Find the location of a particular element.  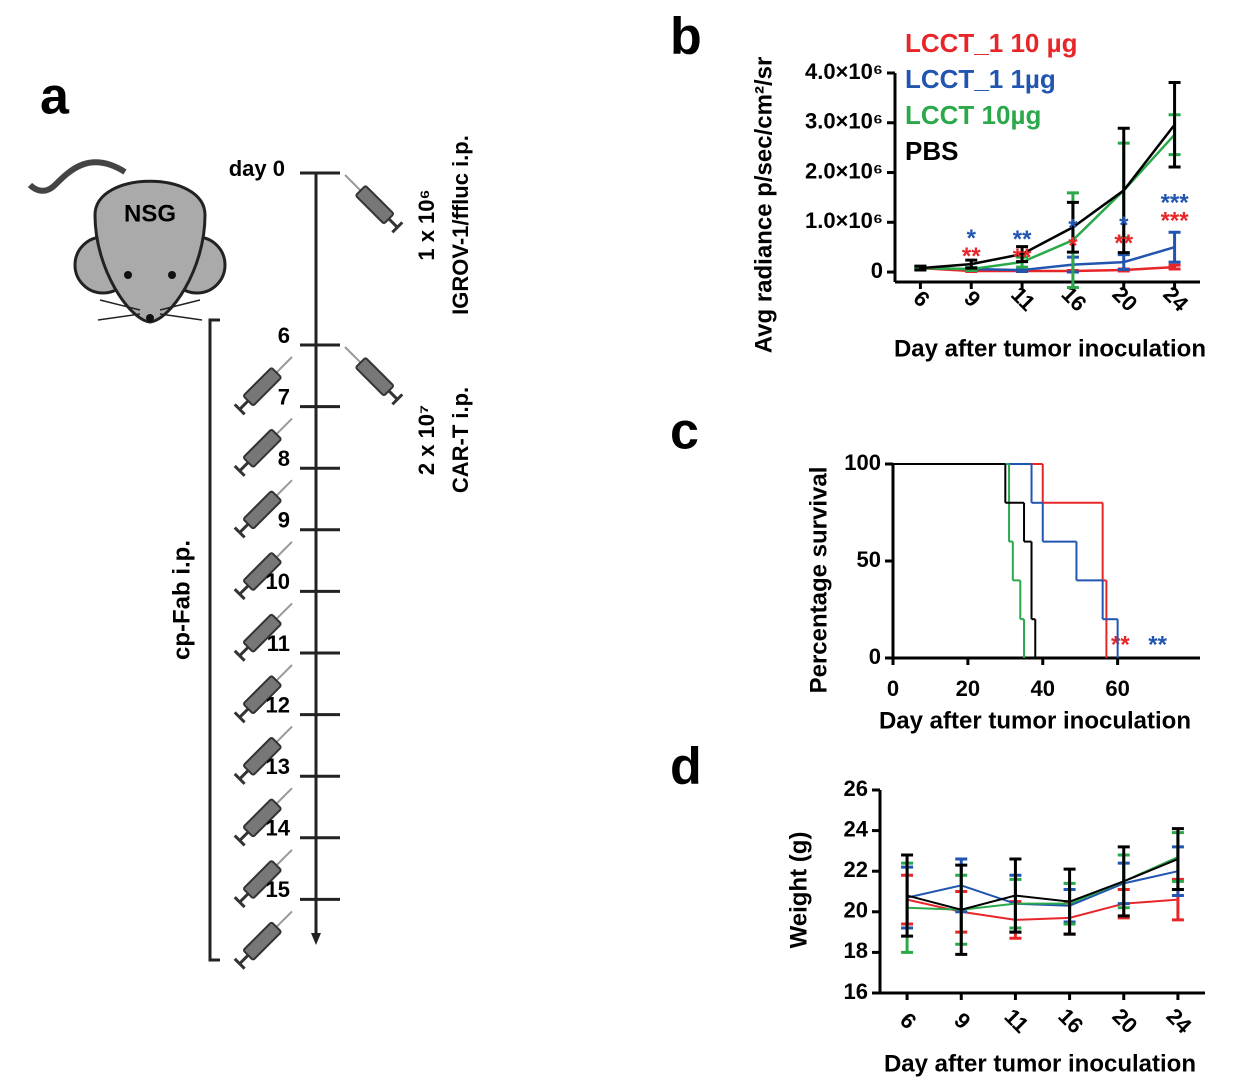

mouse is located at coordinates (127, 241).